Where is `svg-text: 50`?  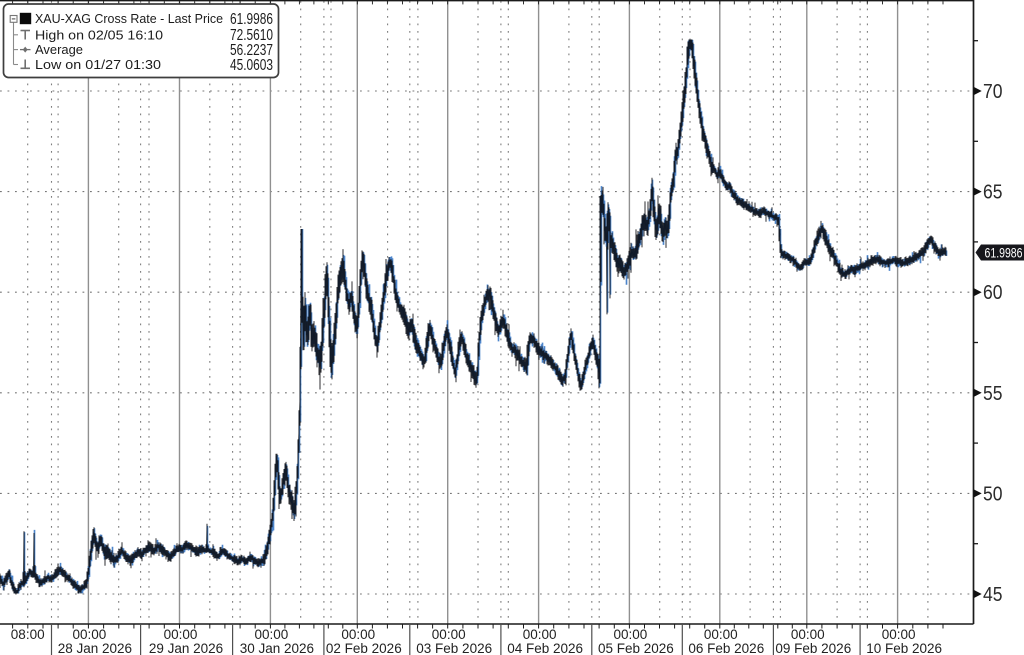
svg-text: 50 is located at coordinates (993, 494).